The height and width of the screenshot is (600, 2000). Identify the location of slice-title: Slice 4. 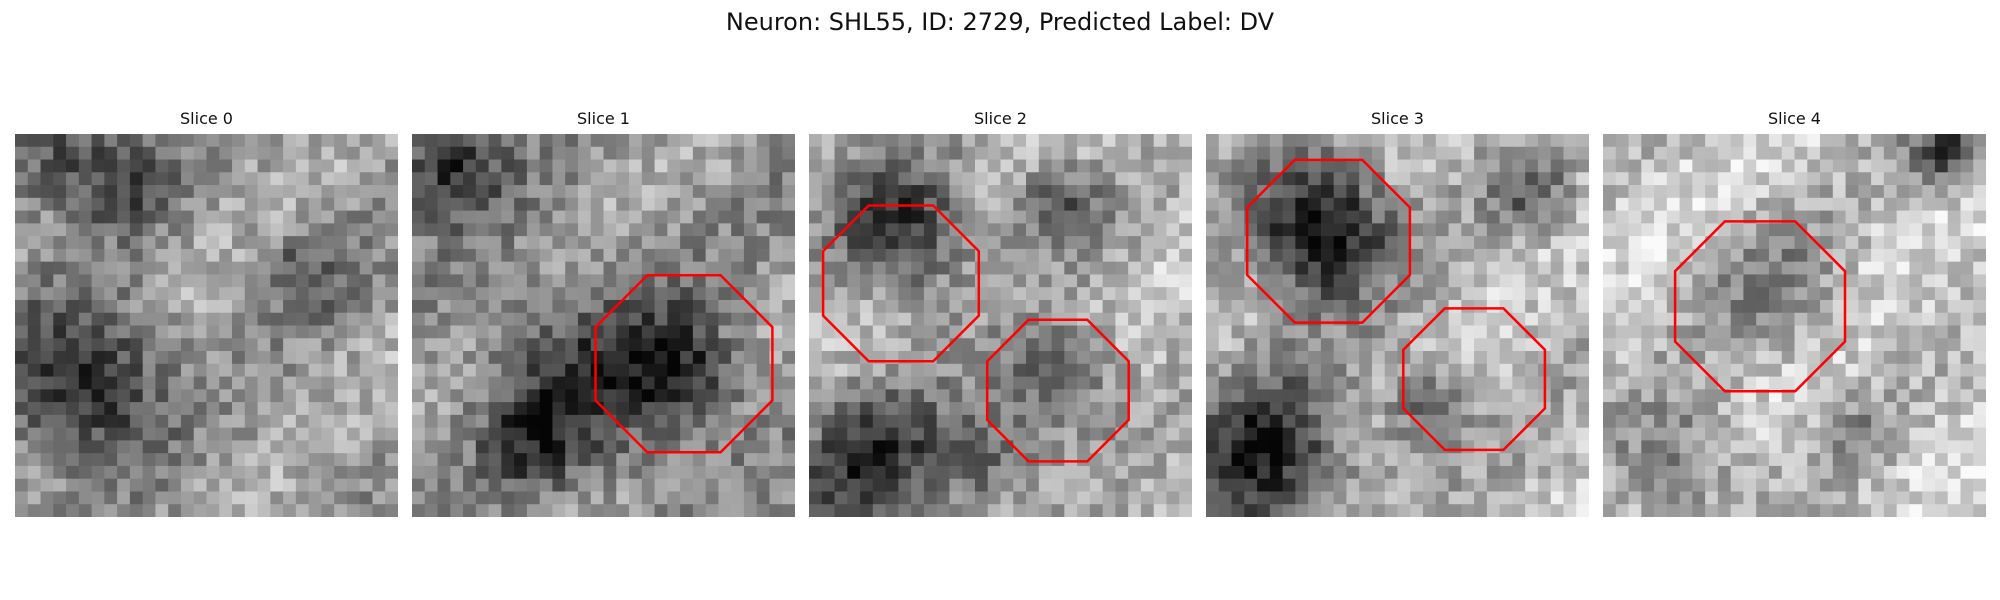
(1794, 118).